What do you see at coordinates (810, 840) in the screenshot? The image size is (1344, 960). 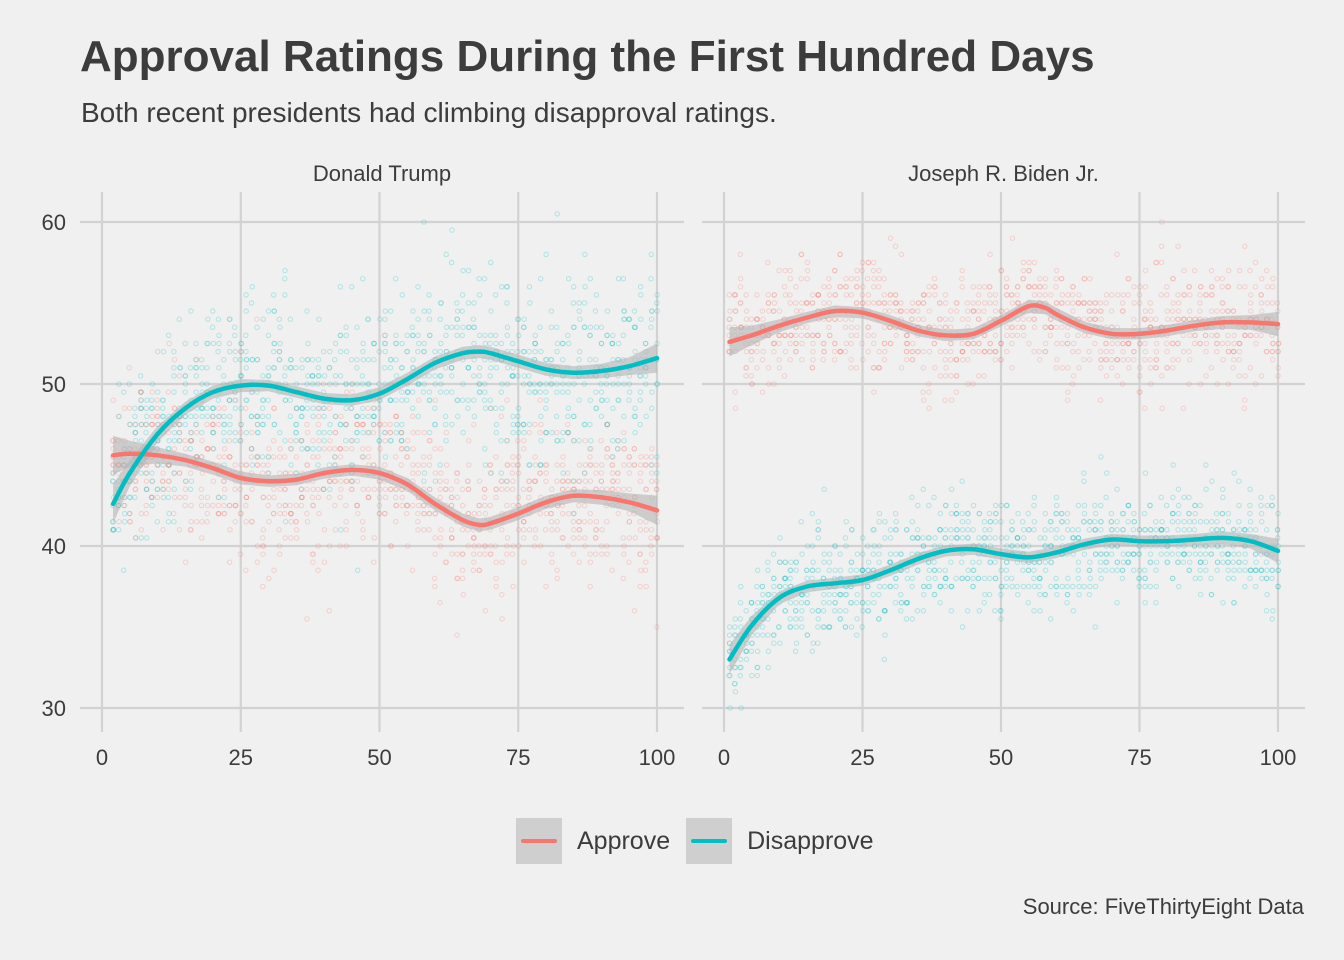 I see `legend-label-disapprove: Disapprove` at bounding box center [810, 840].